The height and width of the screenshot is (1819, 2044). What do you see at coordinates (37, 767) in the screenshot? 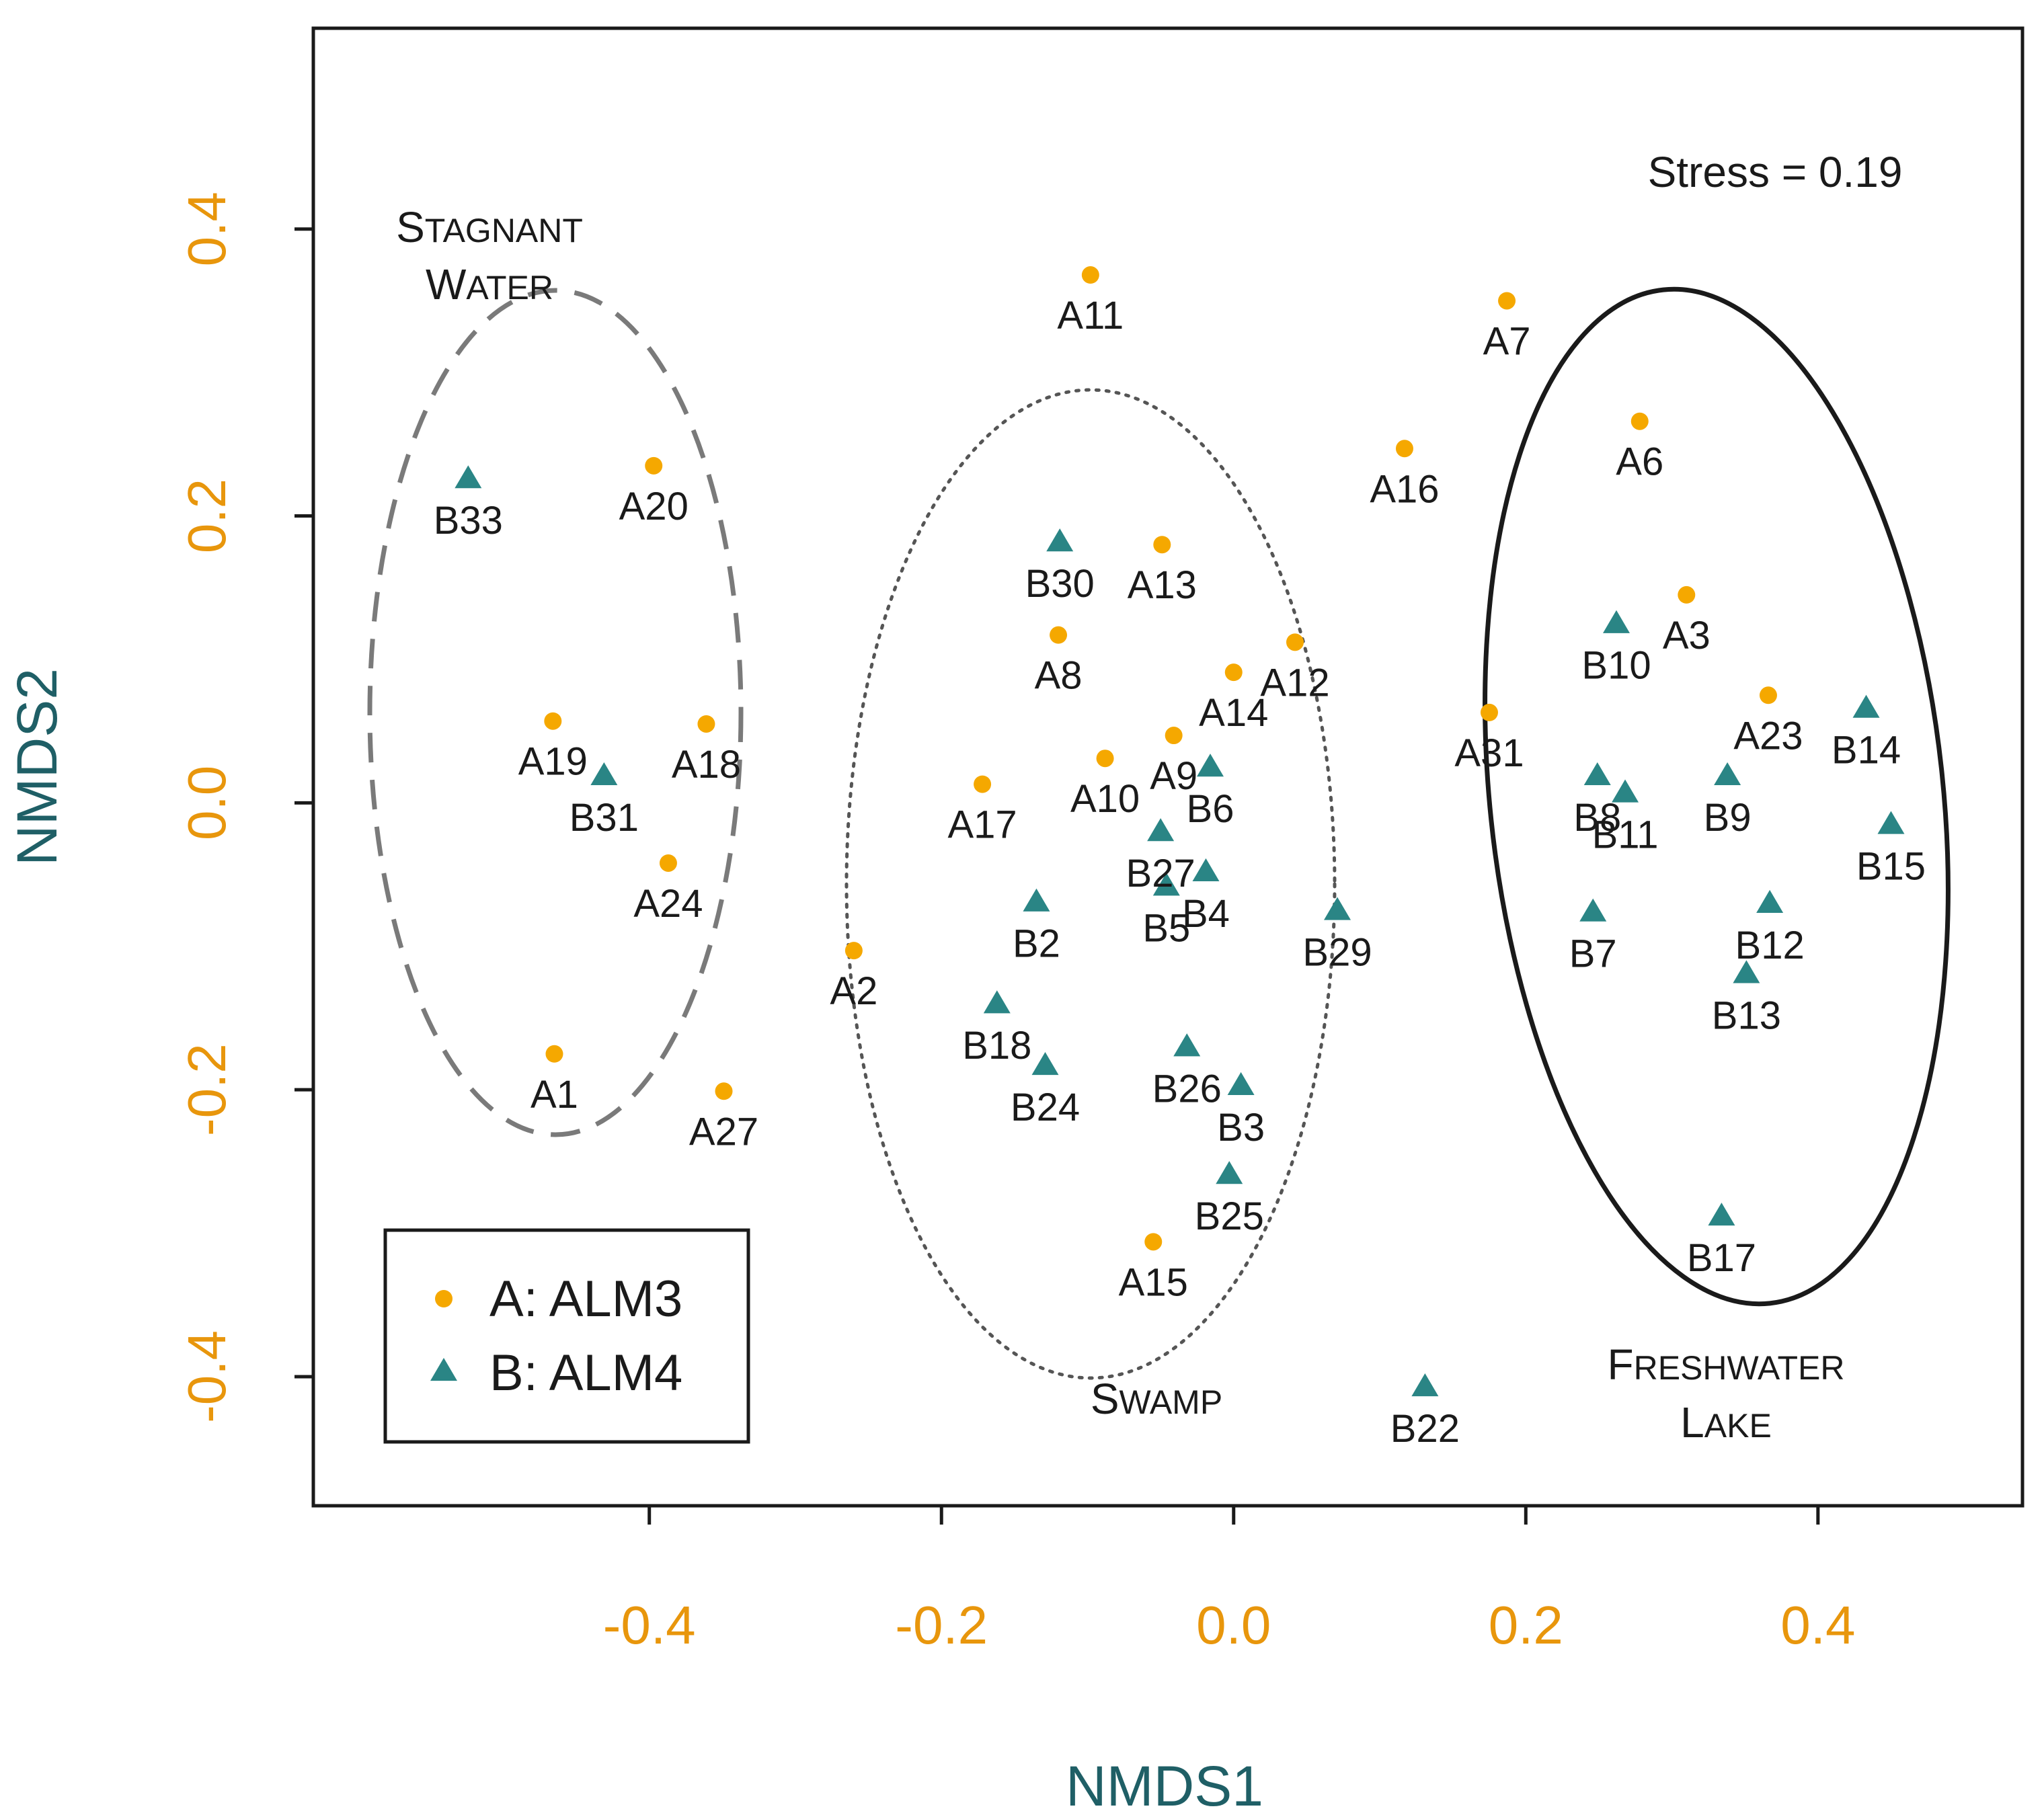
I see `y-axis-title: NMDS2` at bounding box center [37, 767].